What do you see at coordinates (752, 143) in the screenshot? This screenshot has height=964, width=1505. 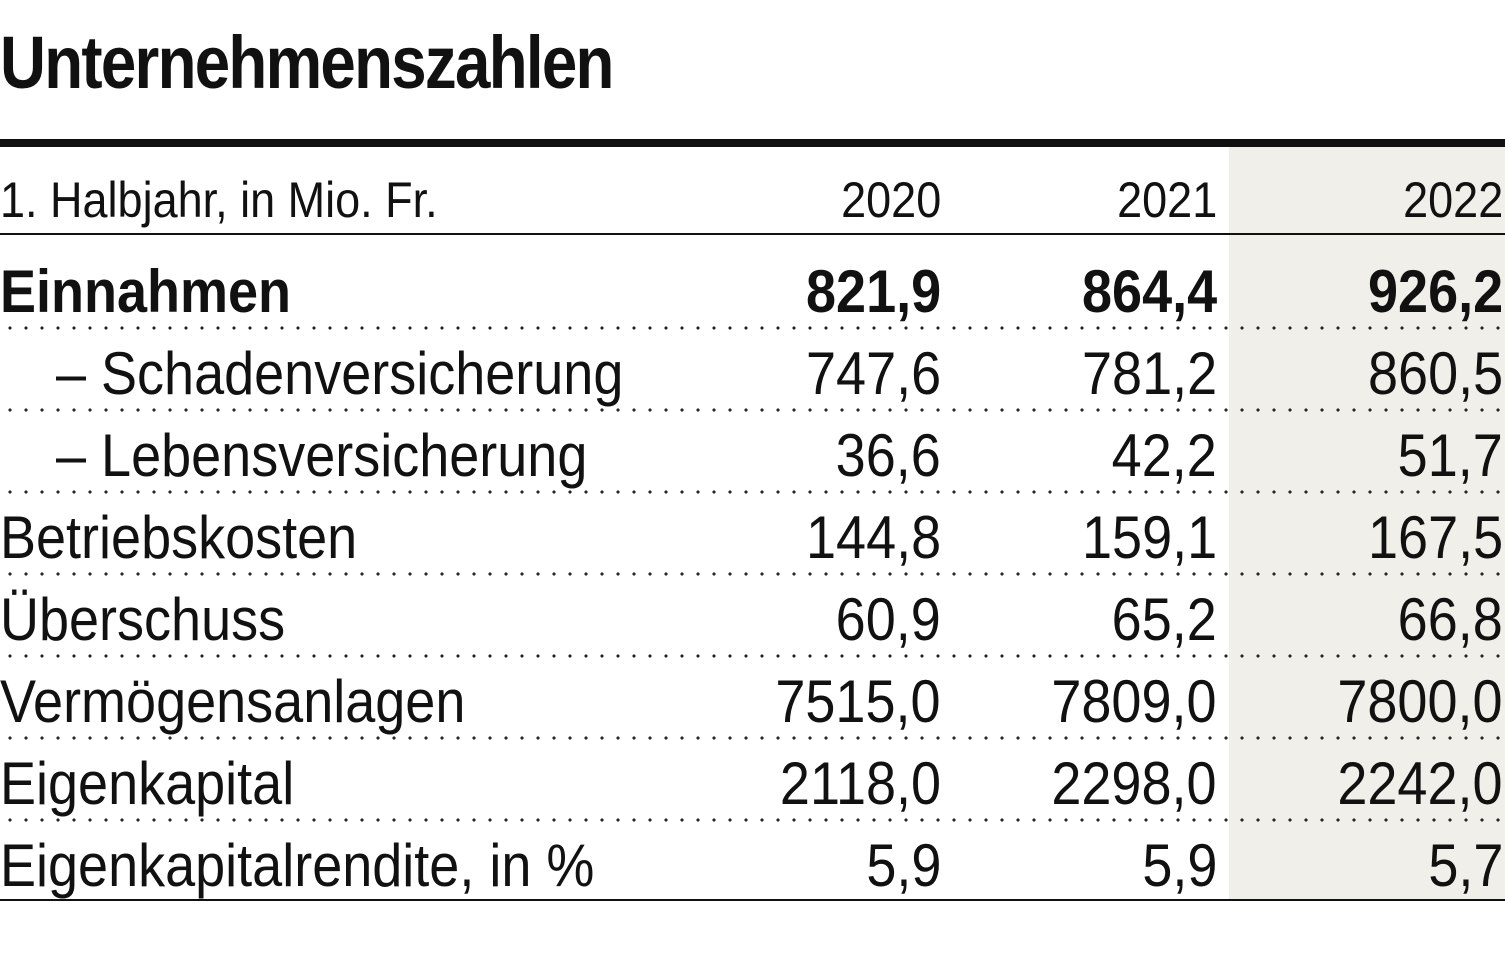 I see `top-rule` at bounding box center [752, 143].